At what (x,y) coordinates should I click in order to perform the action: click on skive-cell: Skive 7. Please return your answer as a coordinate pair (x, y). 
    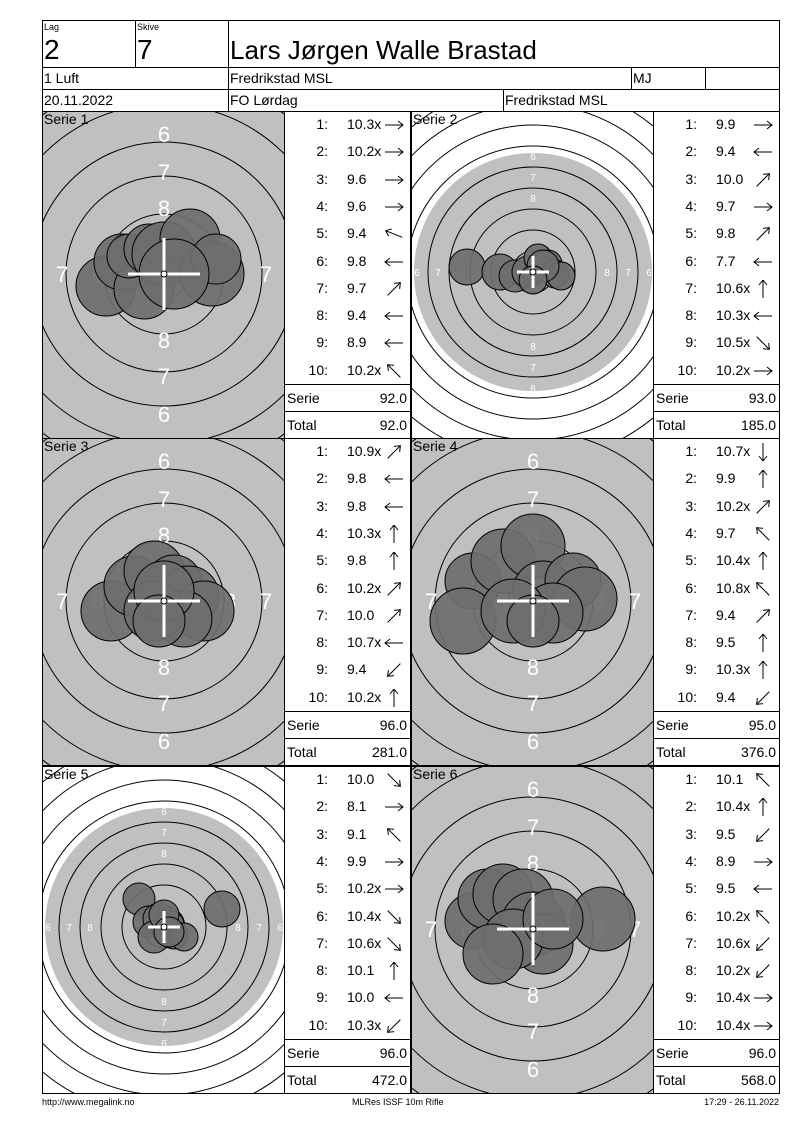
    Looking at the image, I should click on (182, 44).